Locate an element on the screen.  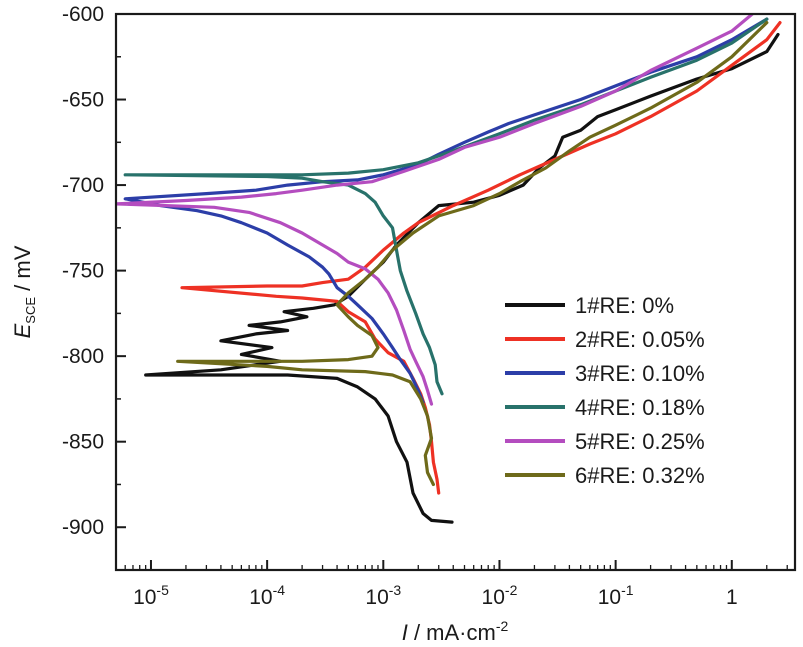
y-tick-label: -750 is located at coordinates (83, 271).